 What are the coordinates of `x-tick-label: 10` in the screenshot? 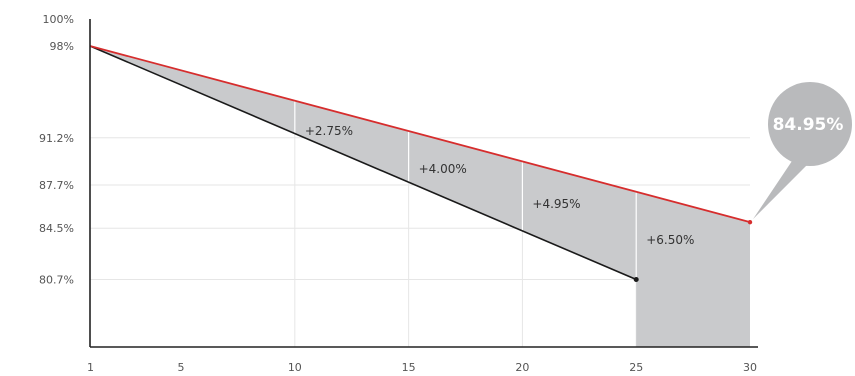 It's located at (295, 367).